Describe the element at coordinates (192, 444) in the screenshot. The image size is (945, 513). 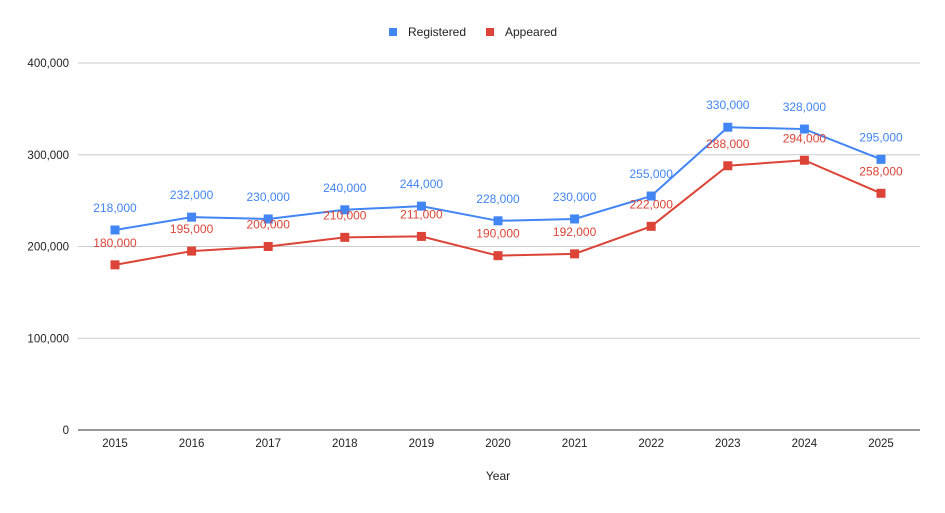
I see `x-tick-label: 2016` at that location.